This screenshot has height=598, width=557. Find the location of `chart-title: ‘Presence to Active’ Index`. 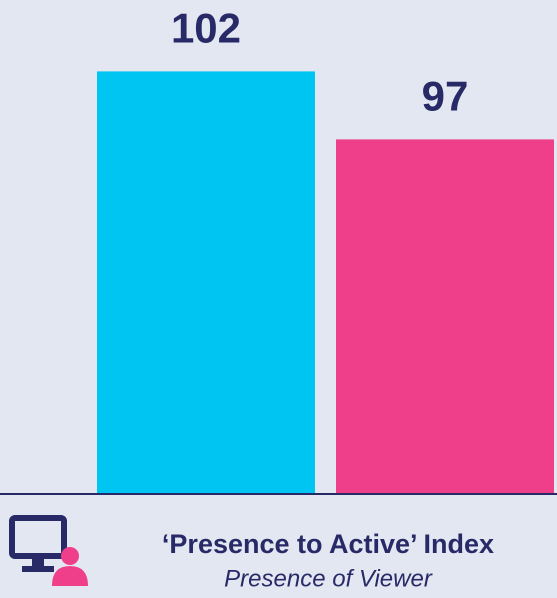

chart-title: ‘Presence to Active’ Index is located at coordinates (328, 544).